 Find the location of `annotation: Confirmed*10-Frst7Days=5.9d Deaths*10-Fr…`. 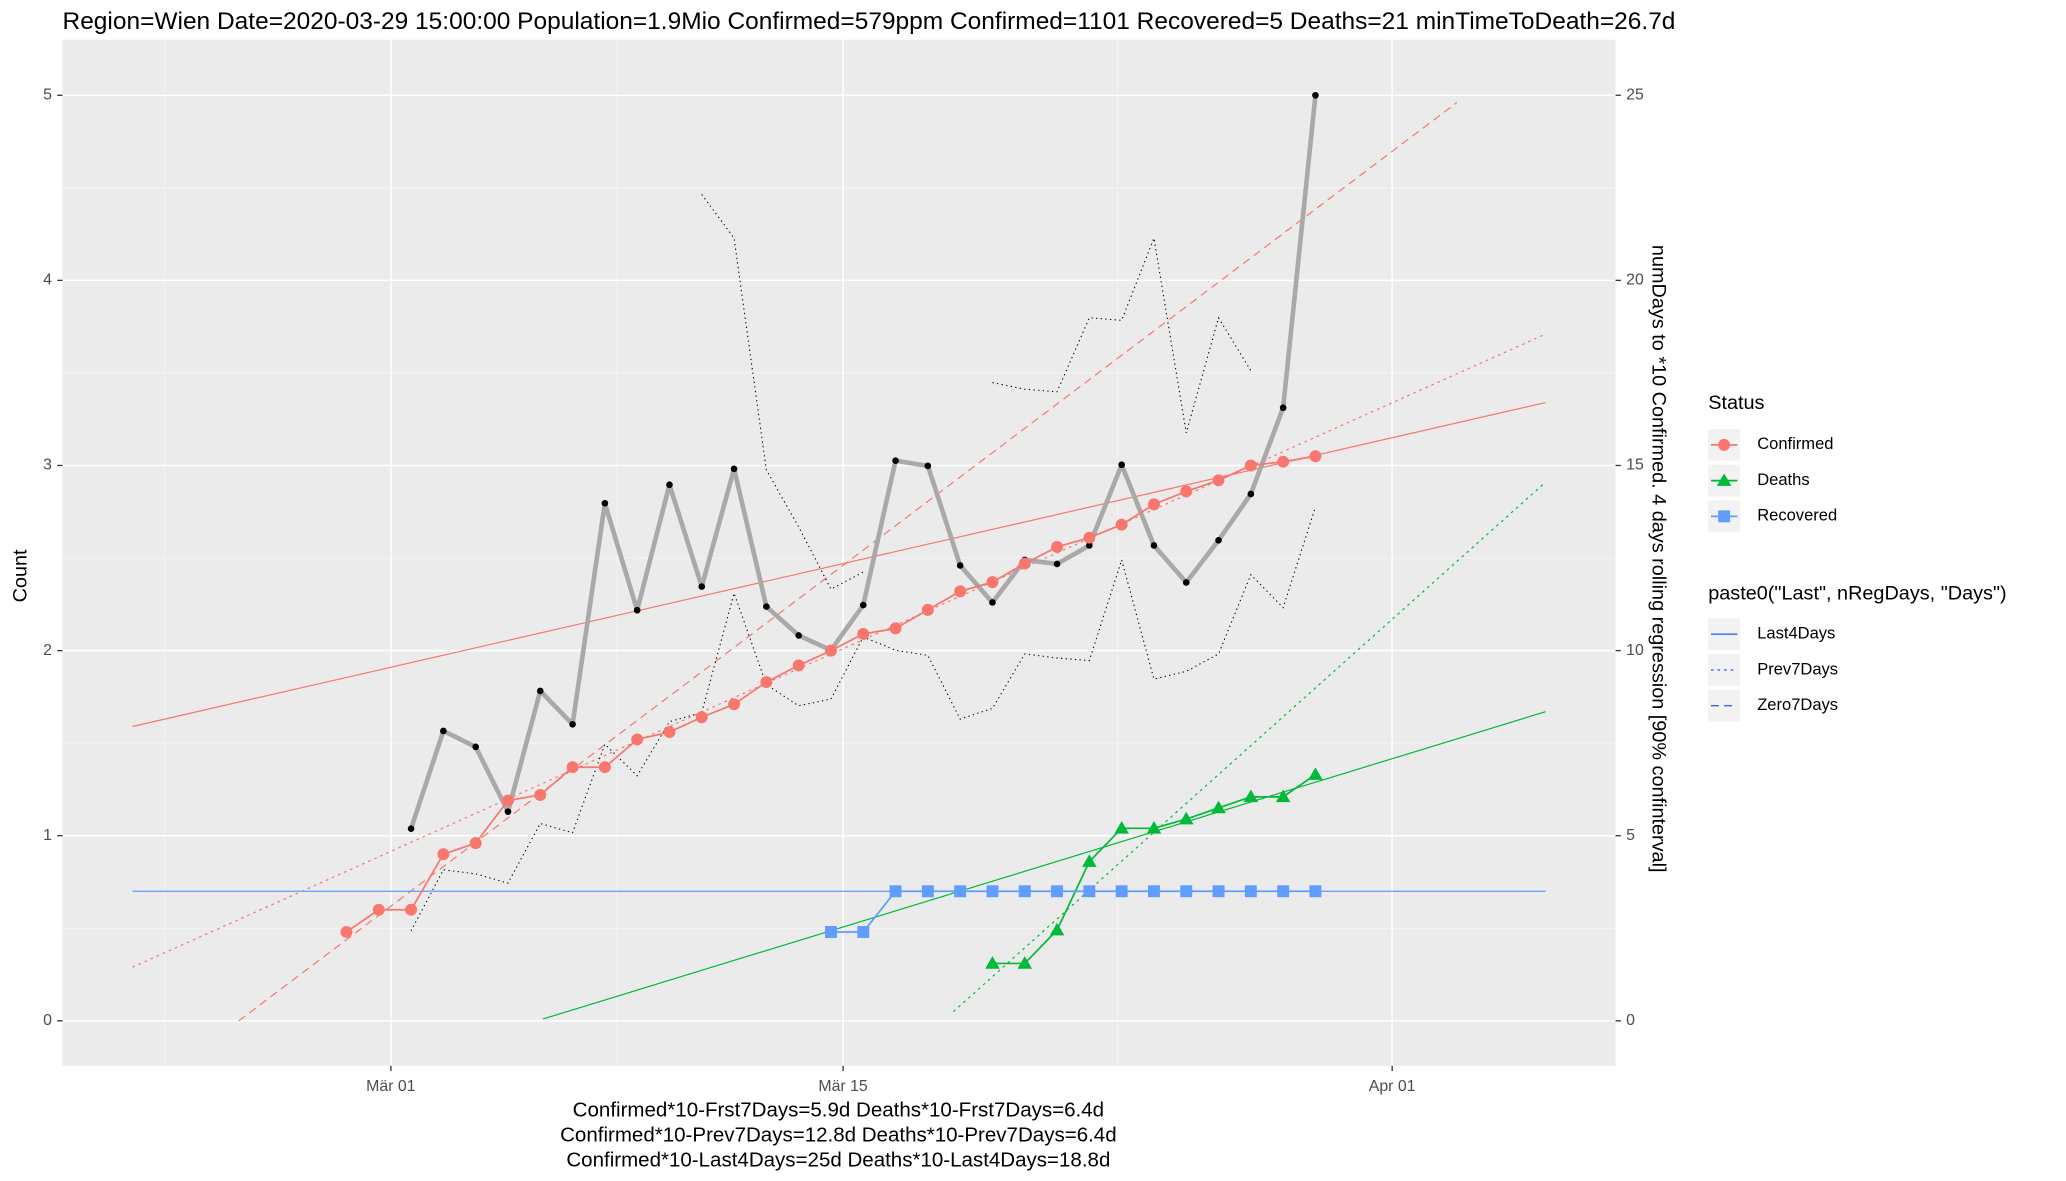

annotation: Confirmed*10-Frst7Days=5.9d Deaths*10-Fr… is located at coordinates (838, 1109).